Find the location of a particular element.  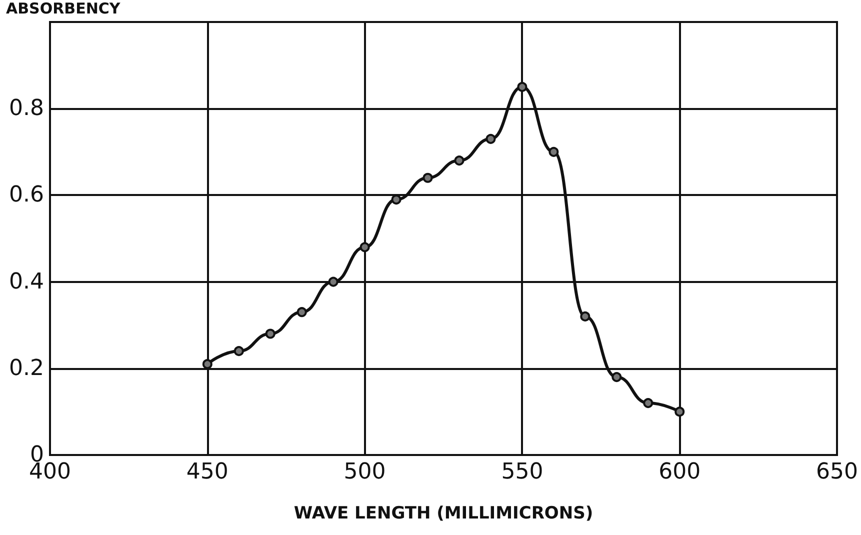

y-tick-label: 0.8 is located at coordinates (26, 109).